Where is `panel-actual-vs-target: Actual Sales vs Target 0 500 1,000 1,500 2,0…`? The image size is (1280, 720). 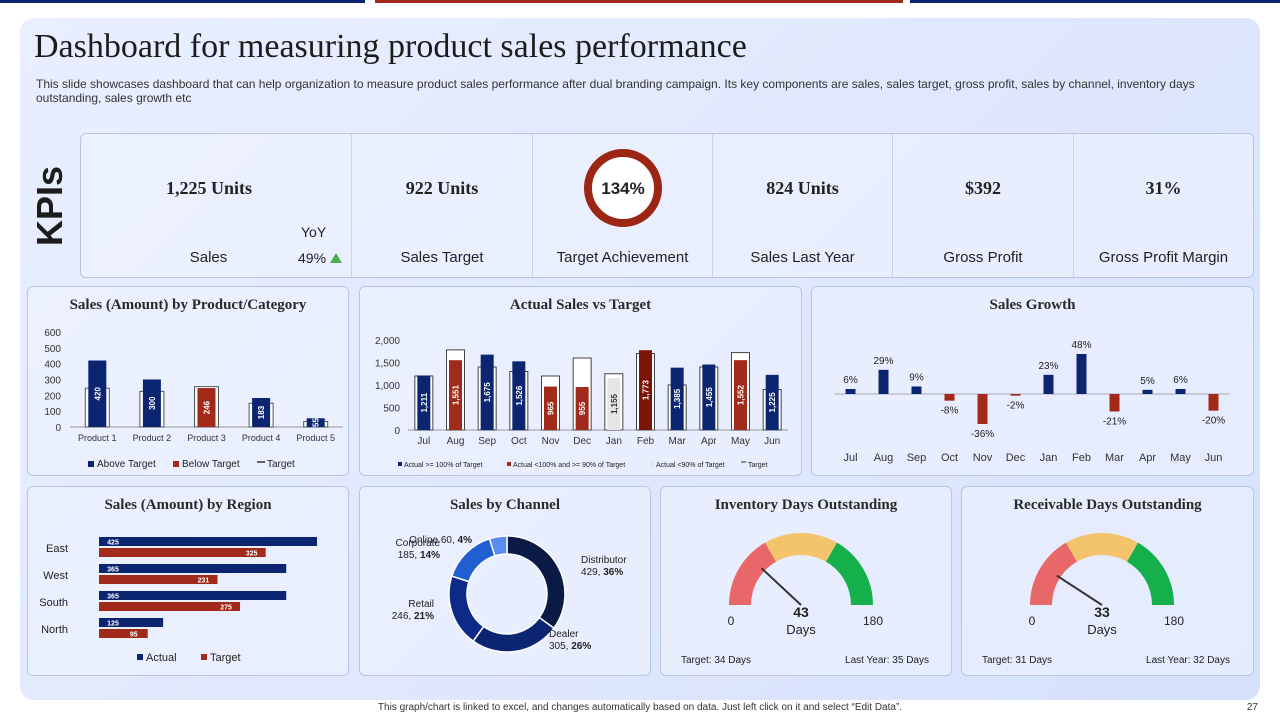
panel-actual-vs-target: Actual Sales vs Target 0 500 1,000 1,500 2,0… is located at coordinates (580, 381).